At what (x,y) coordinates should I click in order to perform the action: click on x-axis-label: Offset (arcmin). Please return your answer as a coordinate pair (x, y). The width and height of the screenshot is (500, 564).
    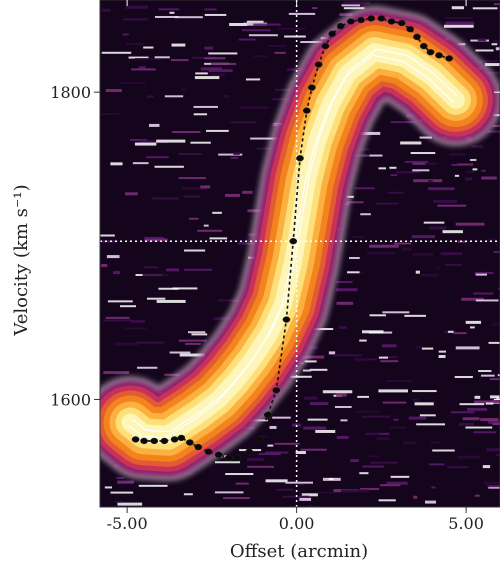
    Looking at the image, I should click on (299, 551).